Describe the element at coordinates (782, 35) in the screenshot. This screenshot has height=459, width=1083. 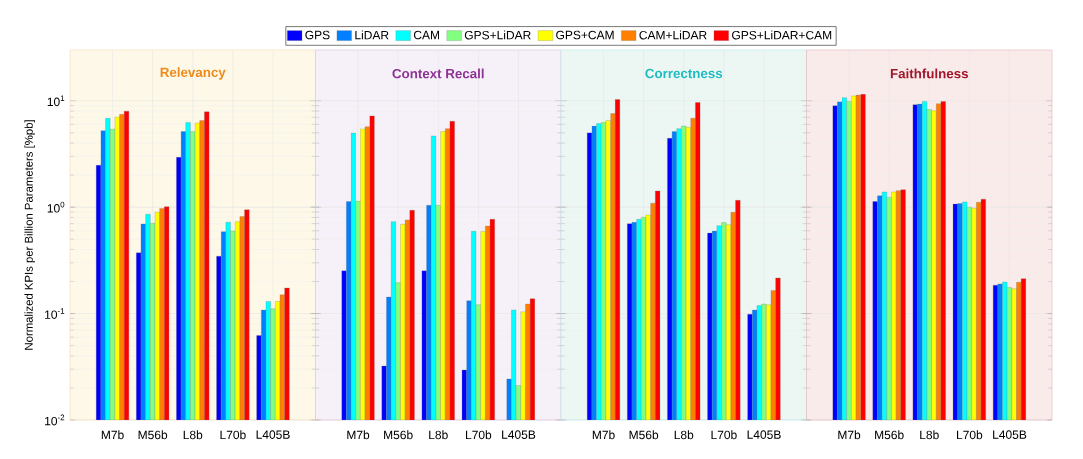
I see `legend-label: GPS+LiDAR+CAM` at that location.